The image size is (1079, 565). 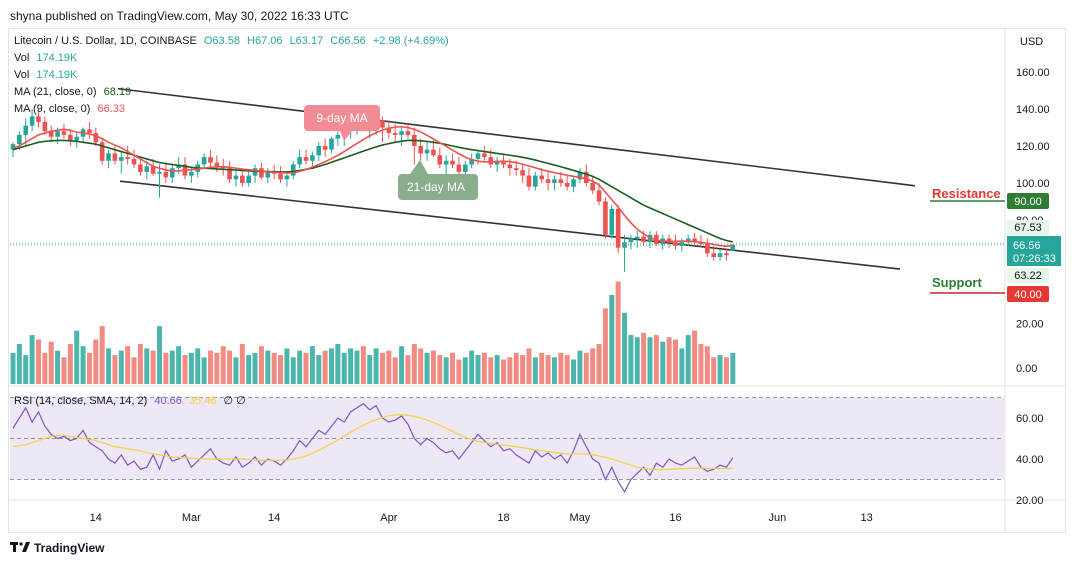 What do you see at coordinates (69, 548) in the screenshot?
I see `brand-name: TradingView` at bounding box center [69, 548].